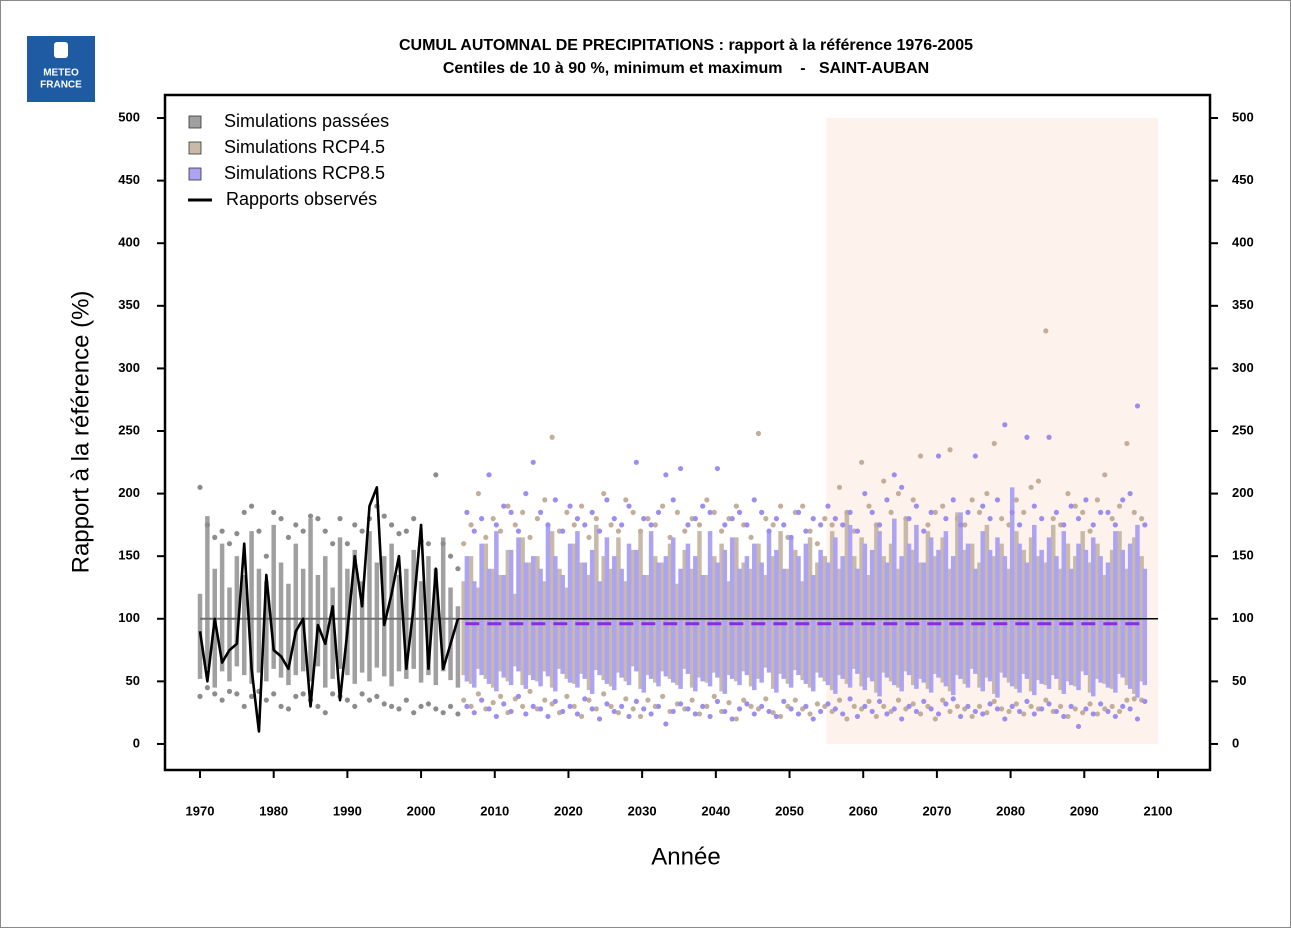  I want to click on y-tick-label: 400, so click(1243, 242).